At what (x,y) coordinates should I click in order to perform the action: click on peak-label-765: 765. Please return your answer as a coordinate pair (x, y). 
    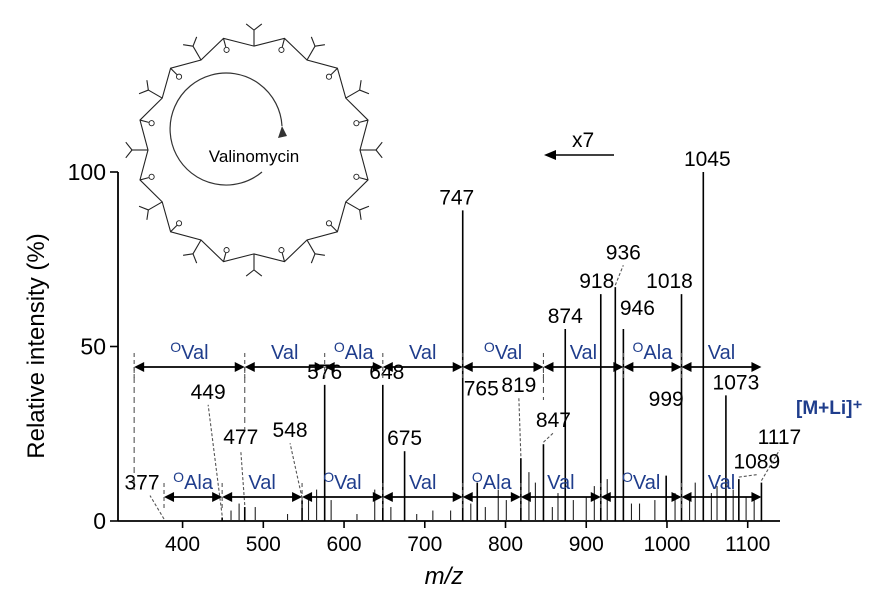
    Looking at the image, I should click on (481, 388).